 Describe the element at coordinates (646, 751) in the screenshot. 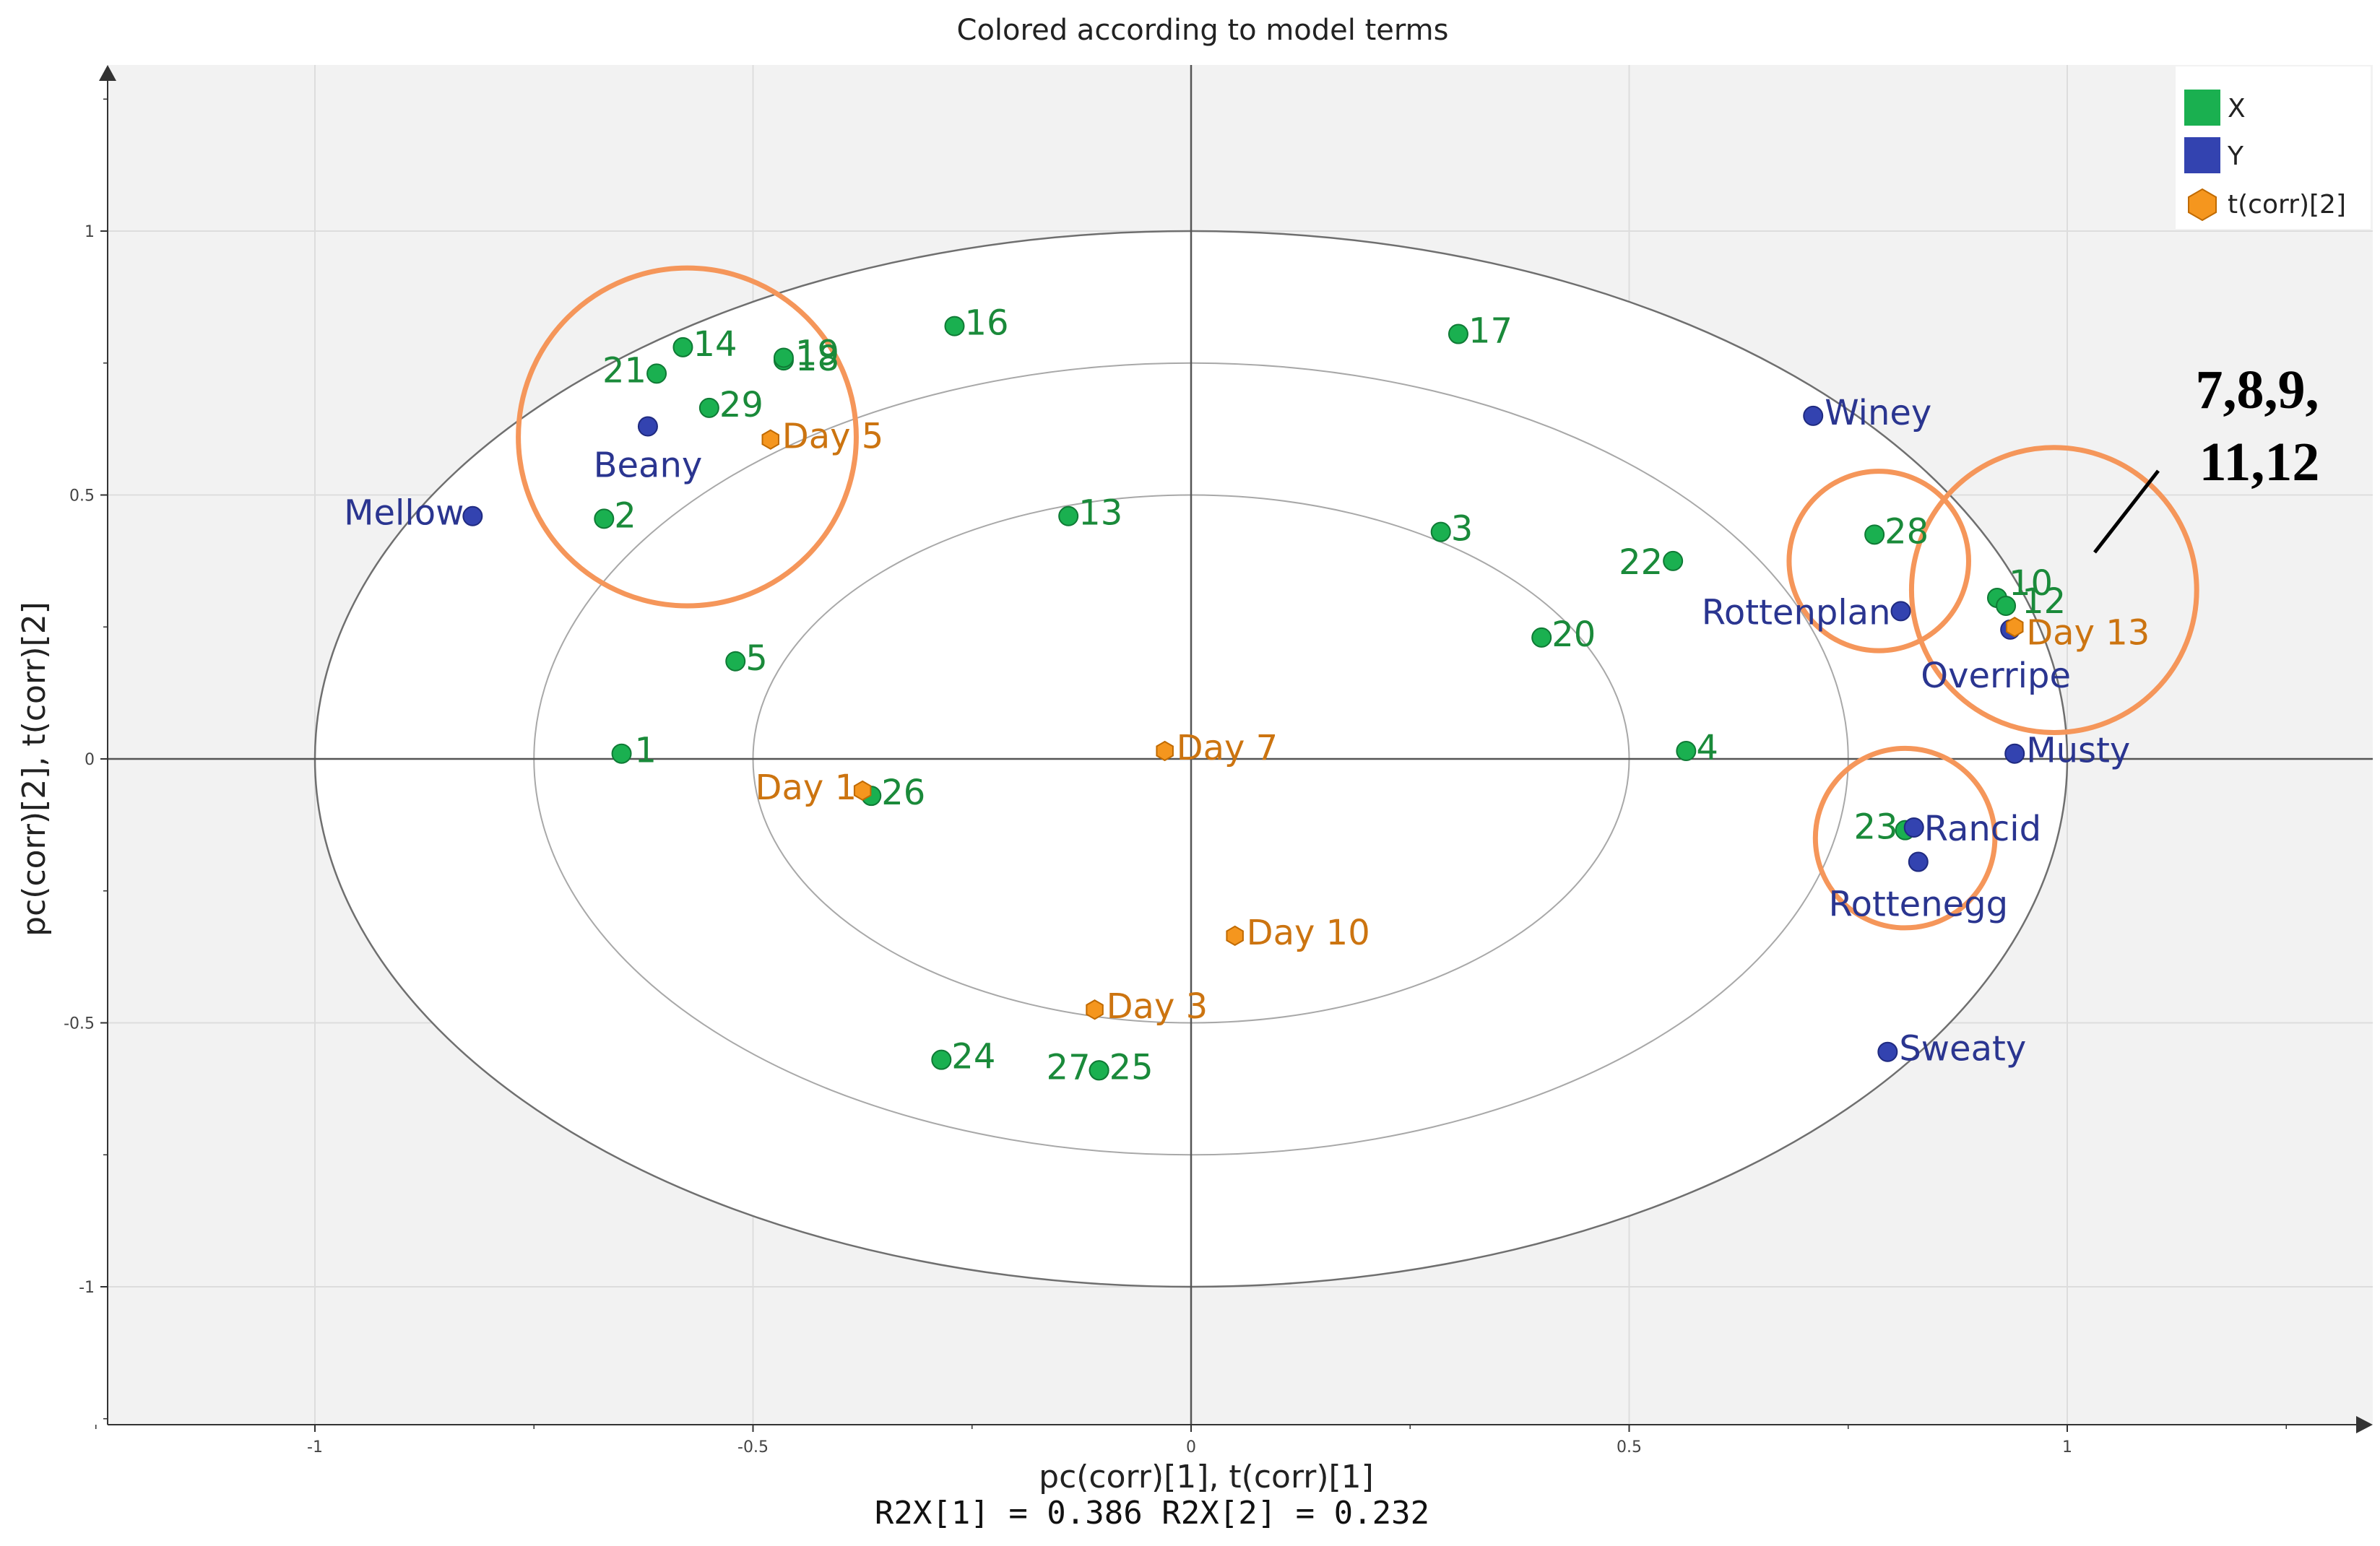

I see `point-label-x: 1` at that location.